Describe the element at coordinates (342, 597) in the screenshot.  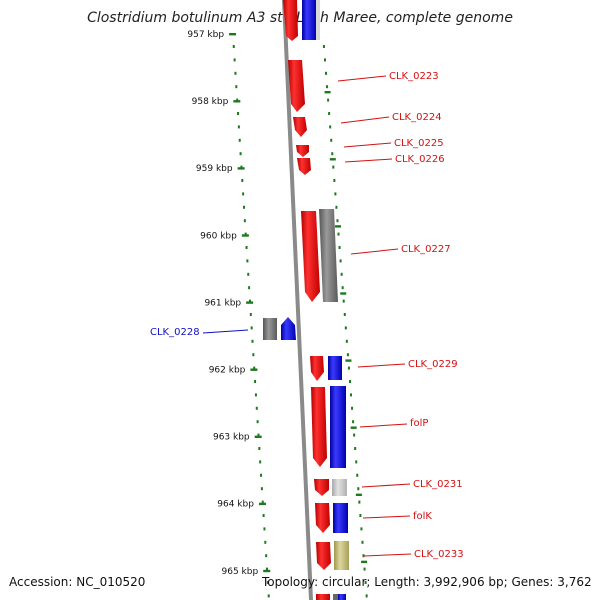
I see `gene-feature-bottom-blue` at that location.